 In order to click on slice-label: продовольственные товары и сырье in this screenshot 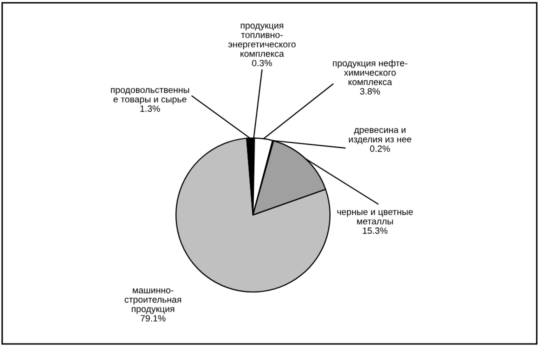, I will do `click(150, 96)`.